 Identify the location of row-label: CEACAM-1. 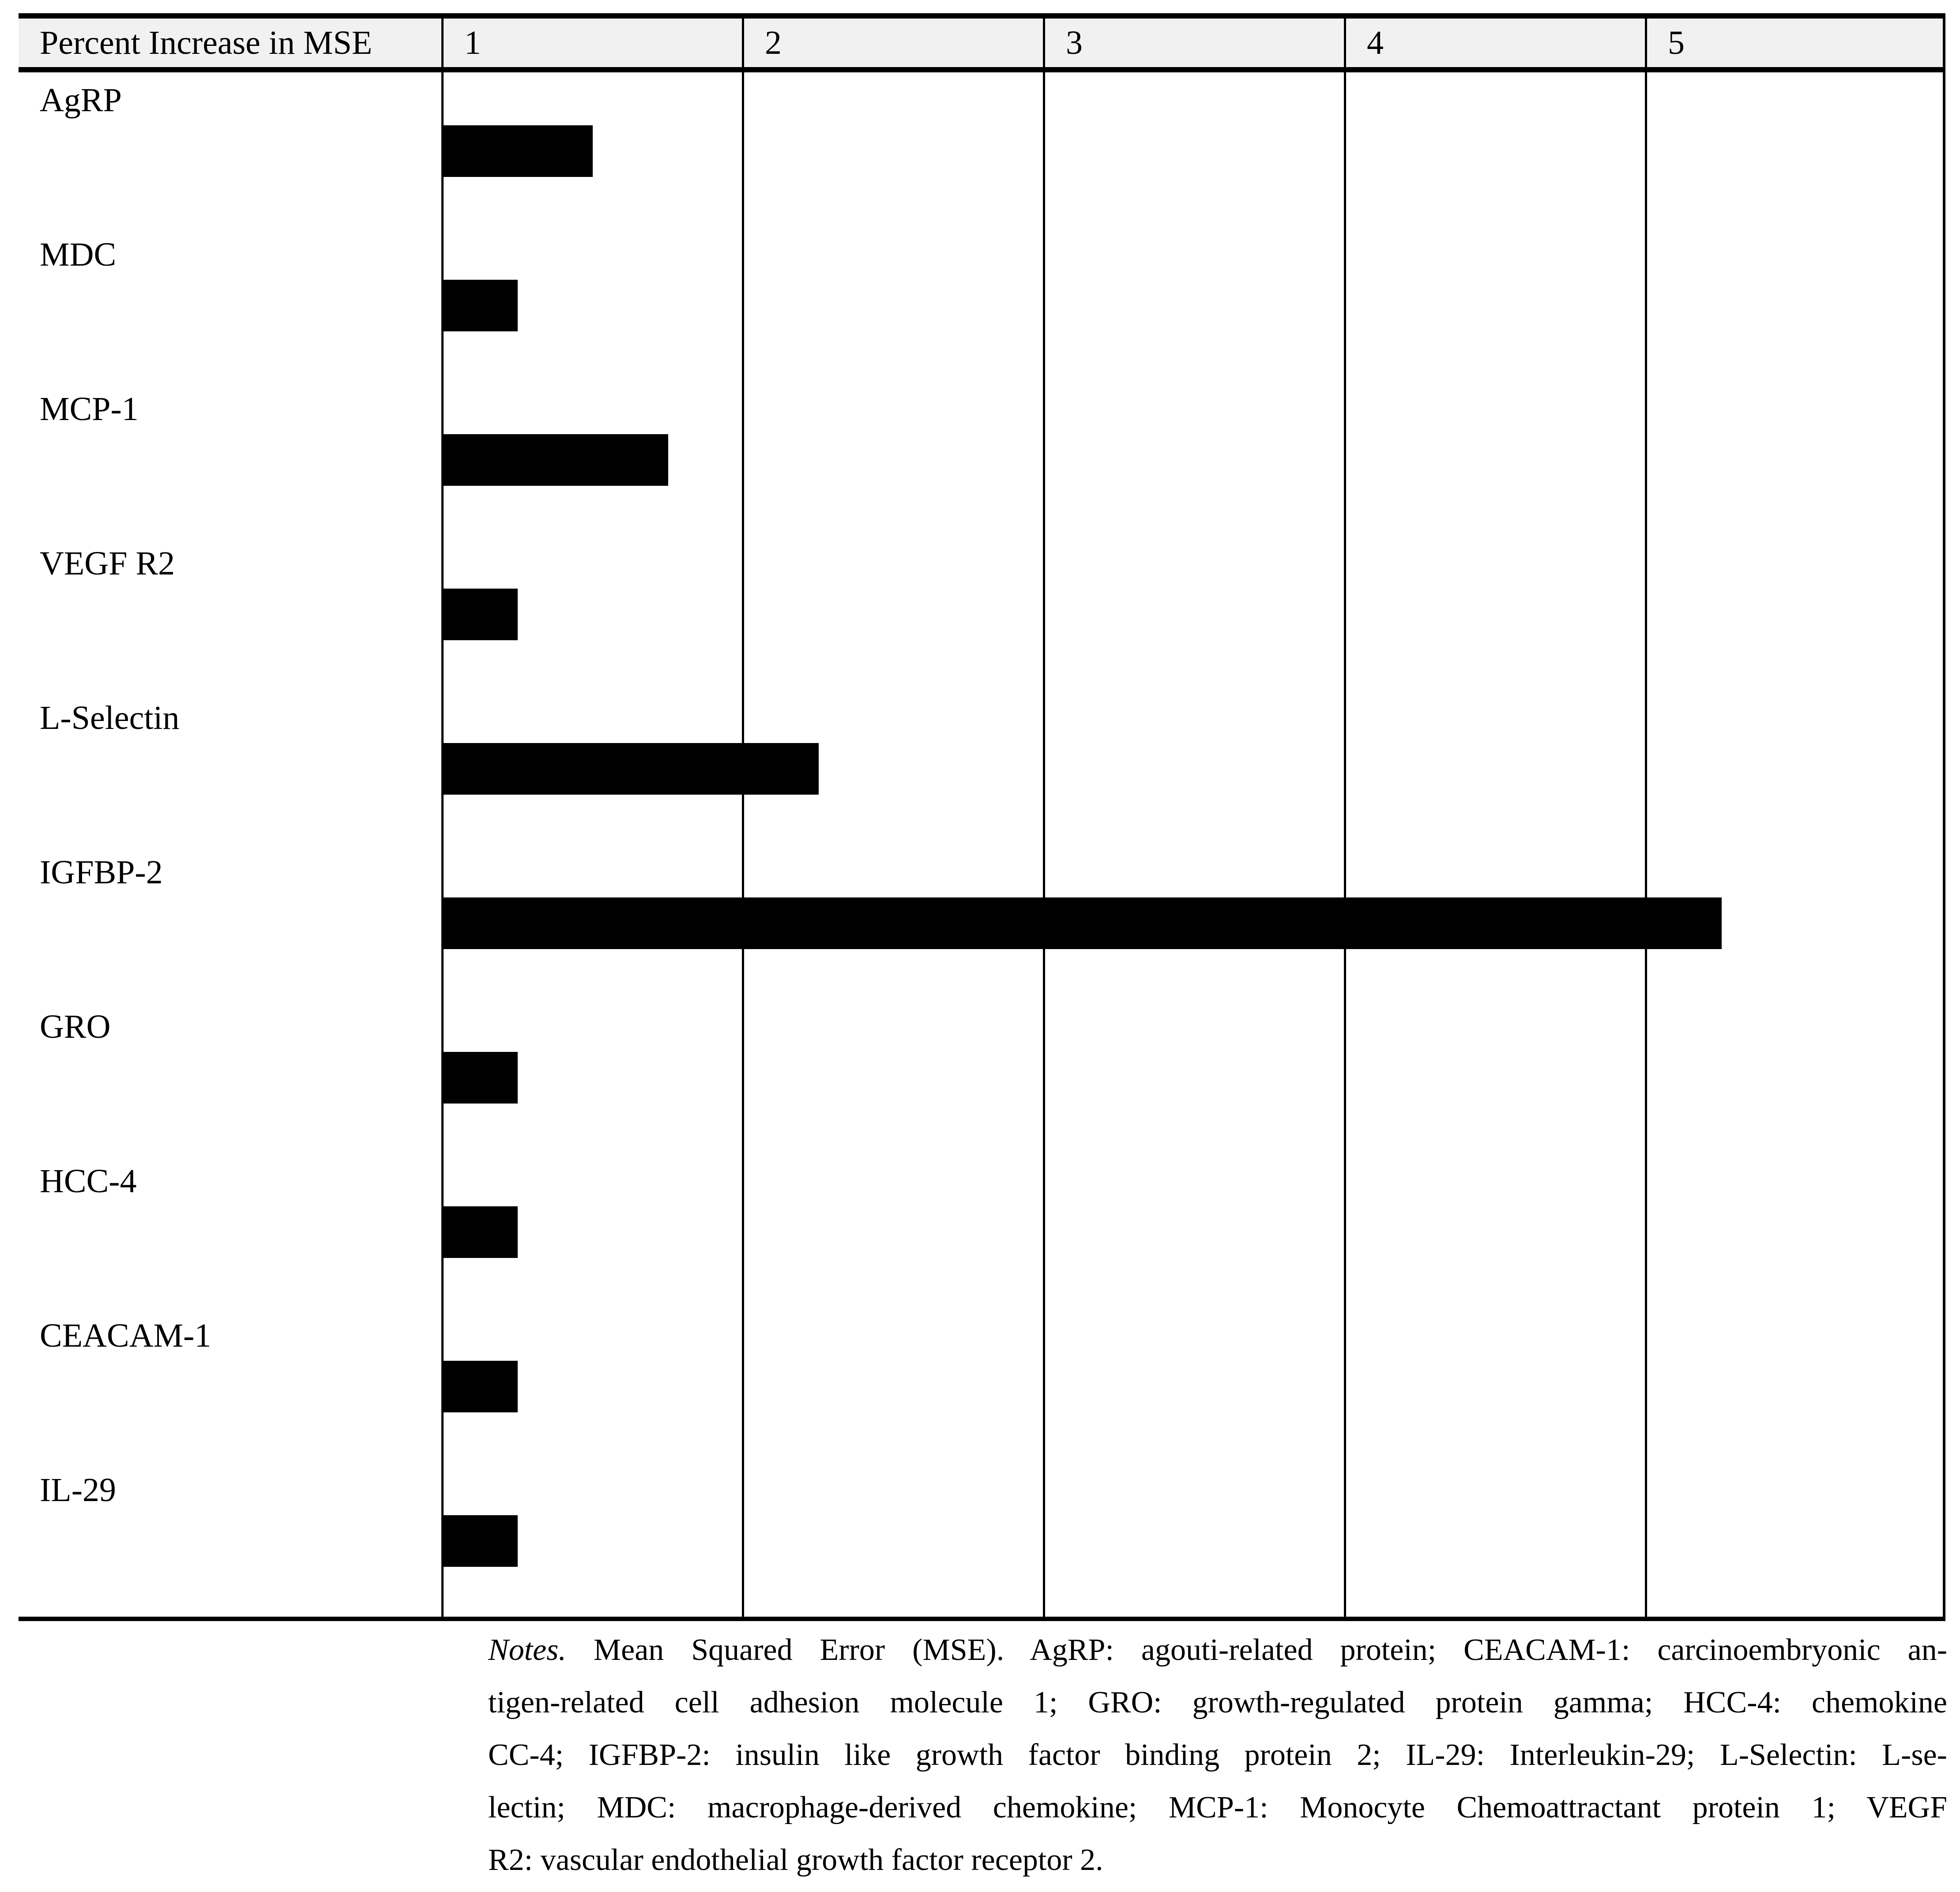
(126, 1335).